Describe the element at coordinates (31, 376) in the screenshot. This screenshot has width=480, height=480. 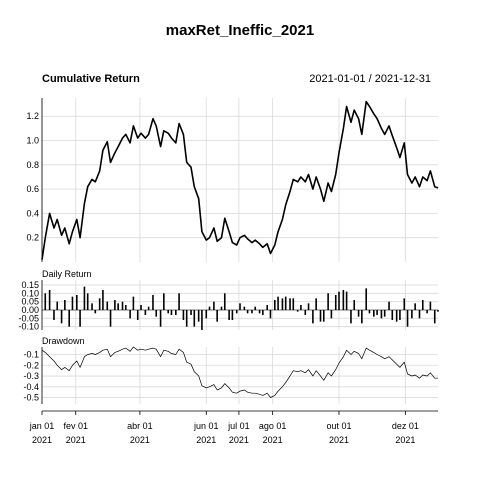
I see `ytick-label-drawdown: -0.3` at that location.